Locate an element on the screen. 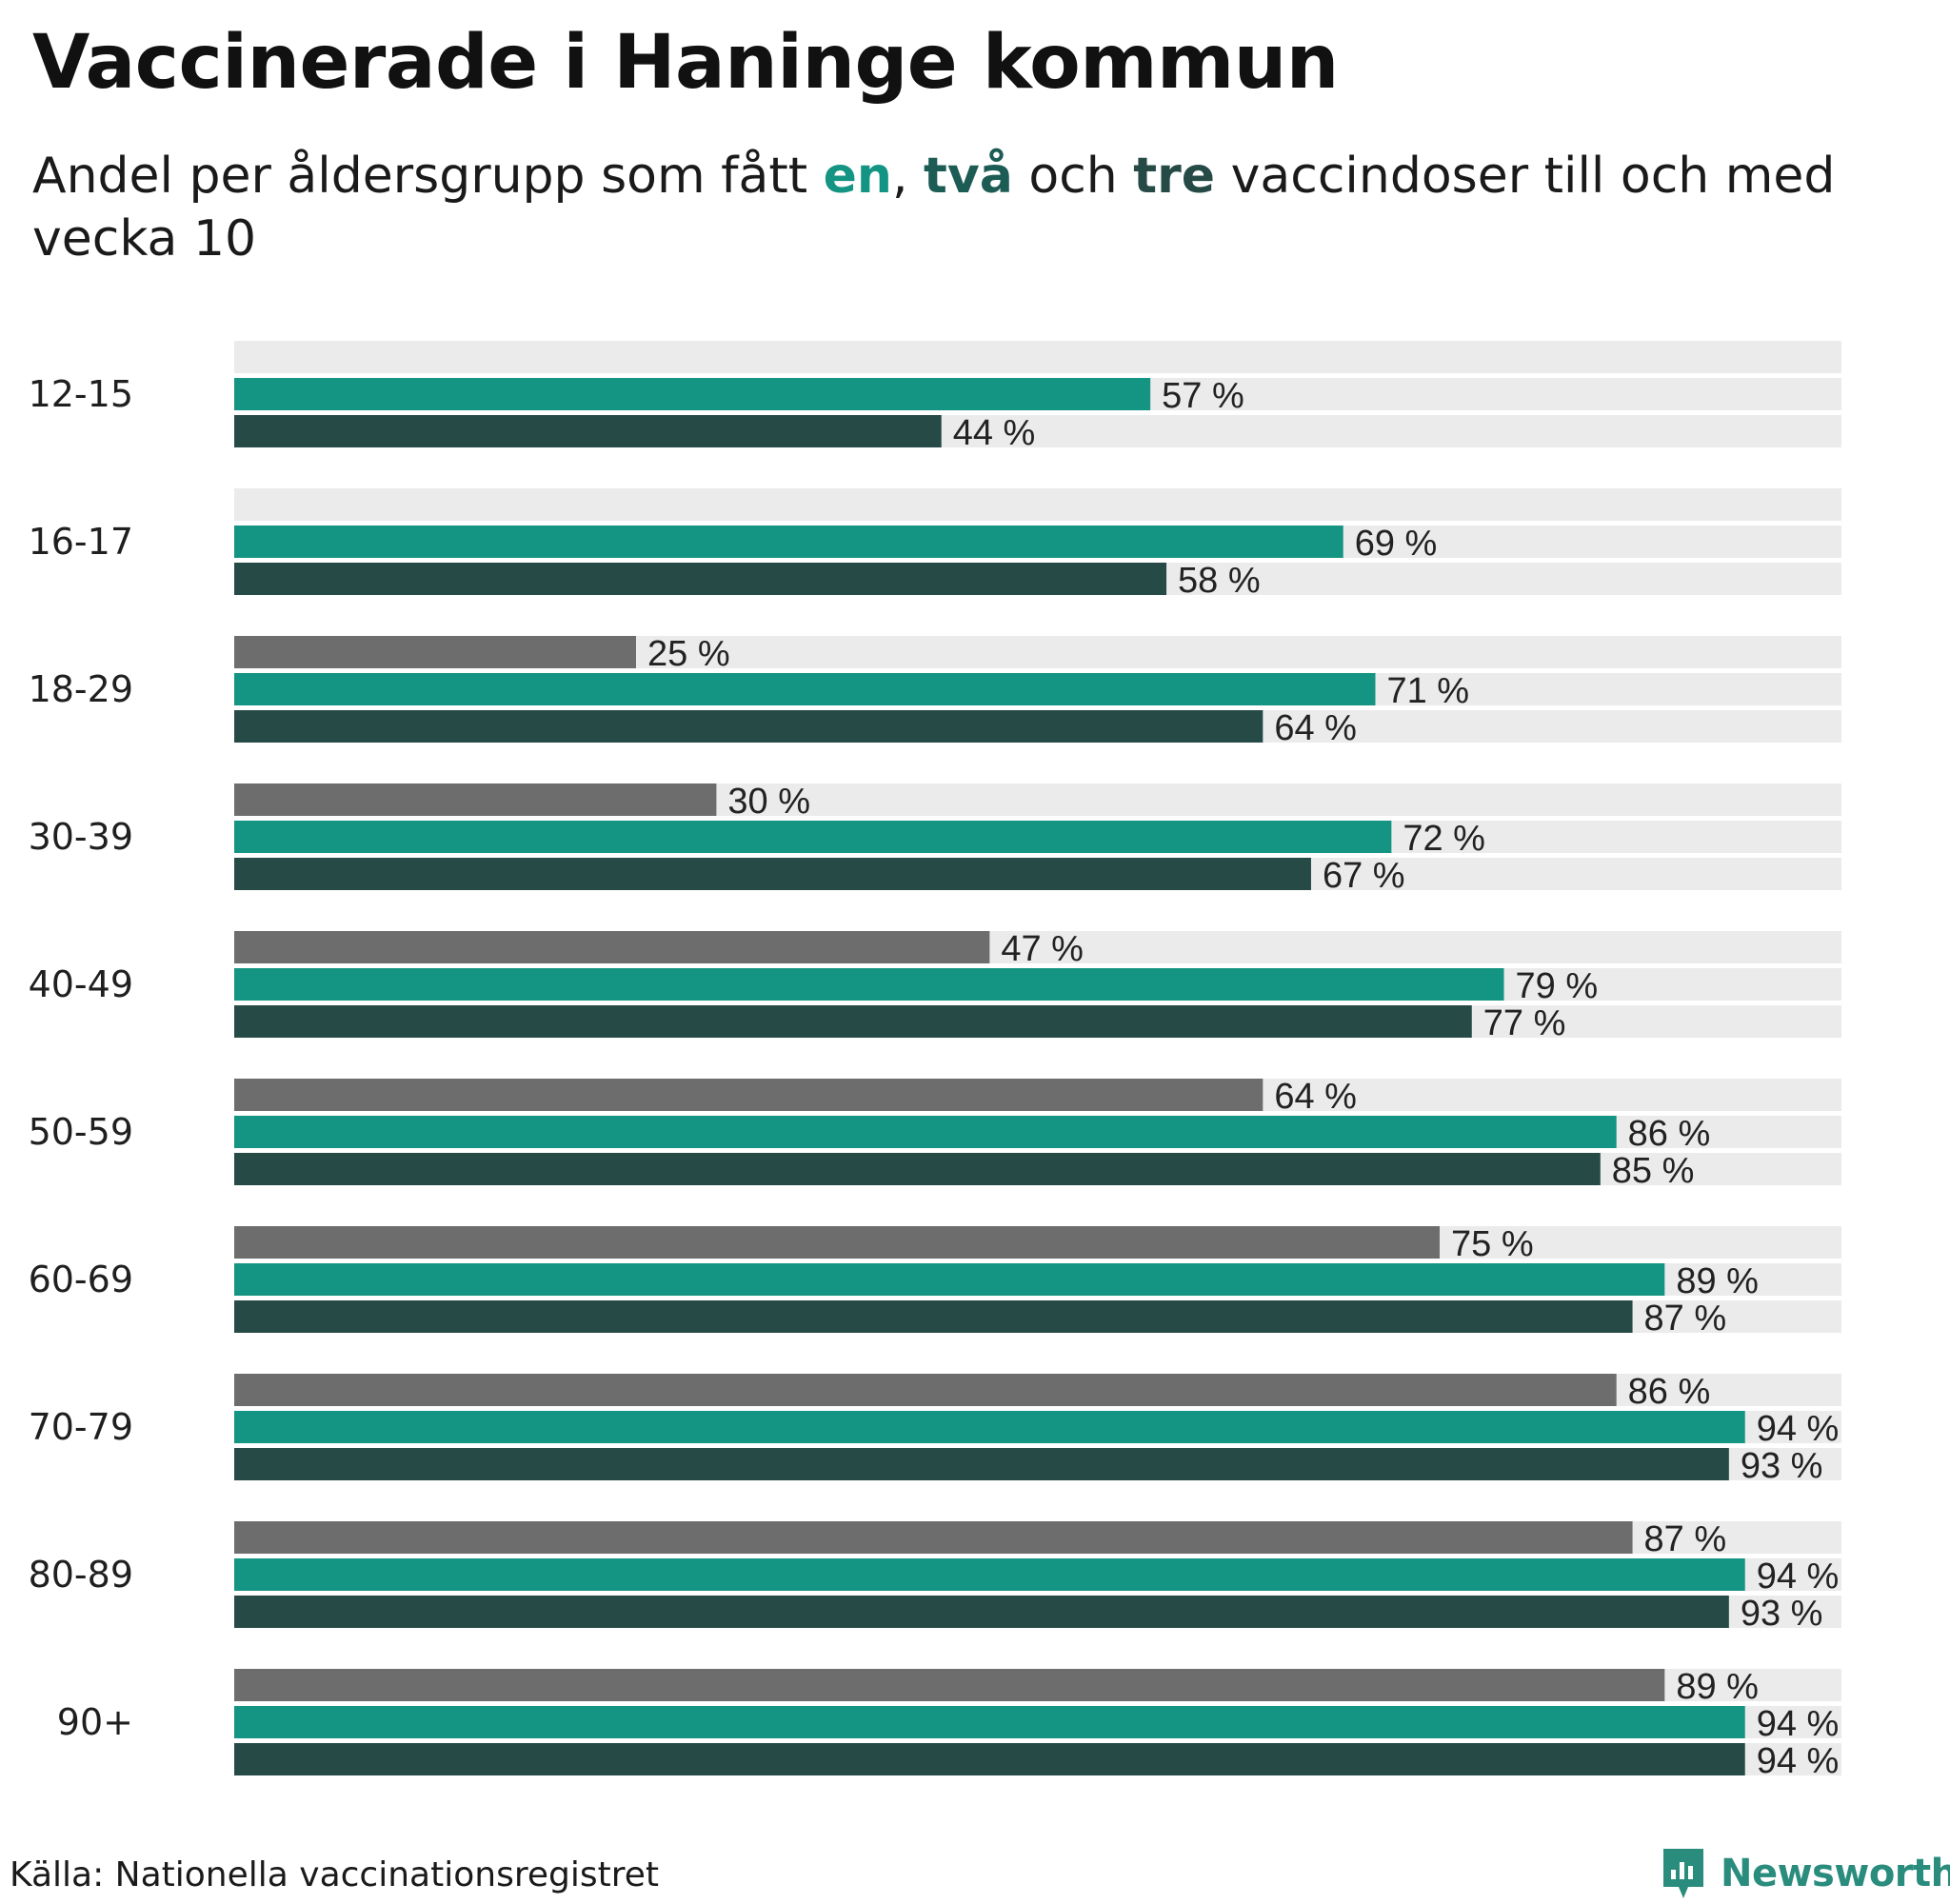 The width and height of the screenshot is (1950, 1904). bar-40-49-tre is located at coordinates (612, 947).